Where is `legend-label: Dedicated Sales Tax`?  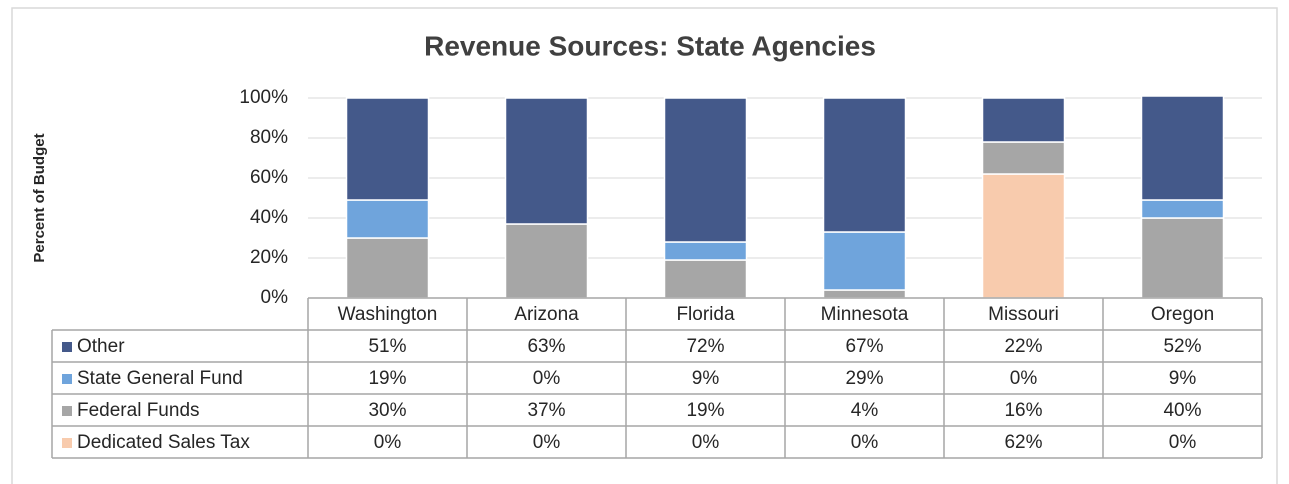
legend-label: Dedicated Sales Tax is located at coordinates (163, 442).